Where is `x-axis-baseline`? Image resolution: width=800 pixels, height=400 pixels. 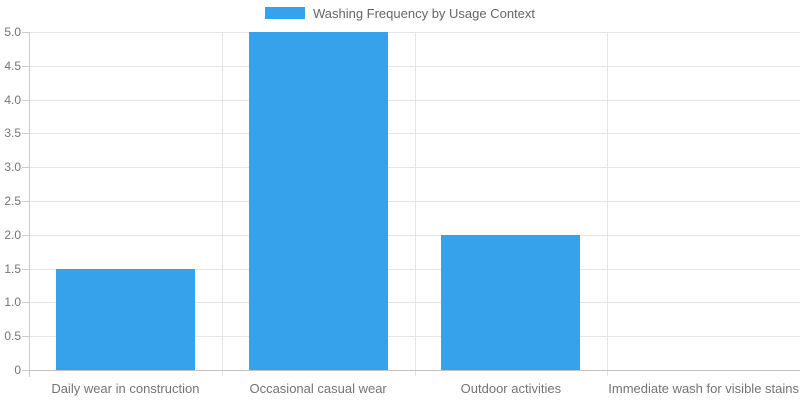 x-axis-baseline is located at coordinates (414, 370).